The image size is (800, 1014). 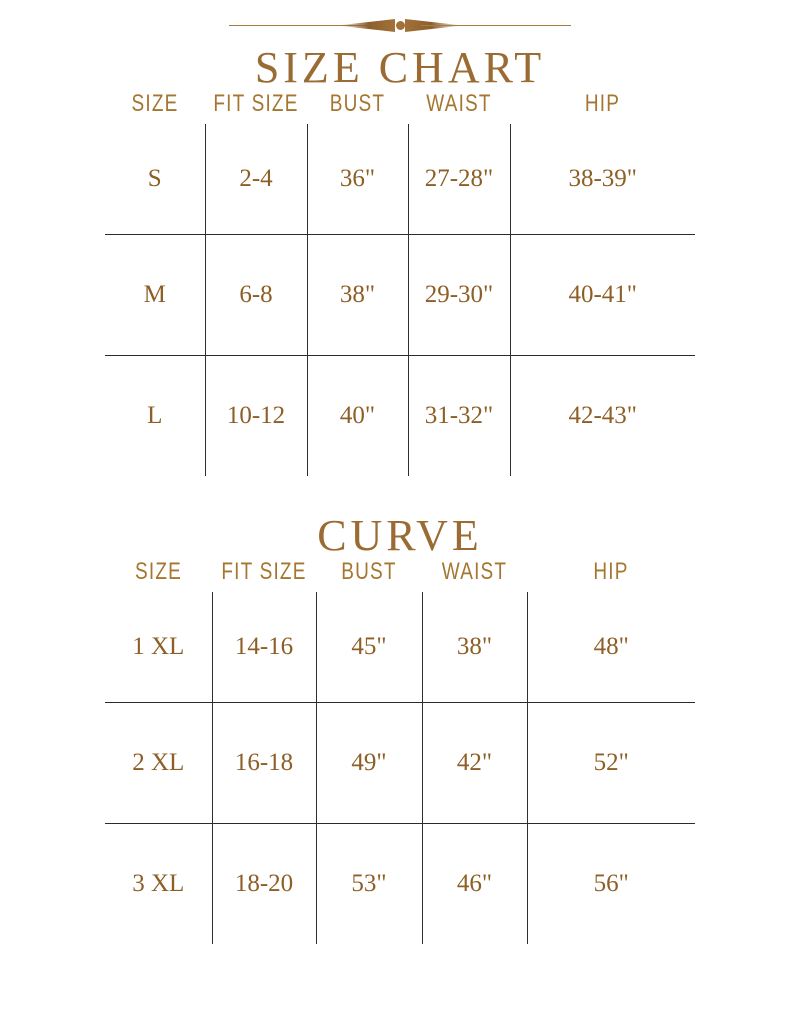 What do you see at coordinates (610, 883) in the screenshot?
I see `cell-hip: 56"` at bounding box center [610, 883].